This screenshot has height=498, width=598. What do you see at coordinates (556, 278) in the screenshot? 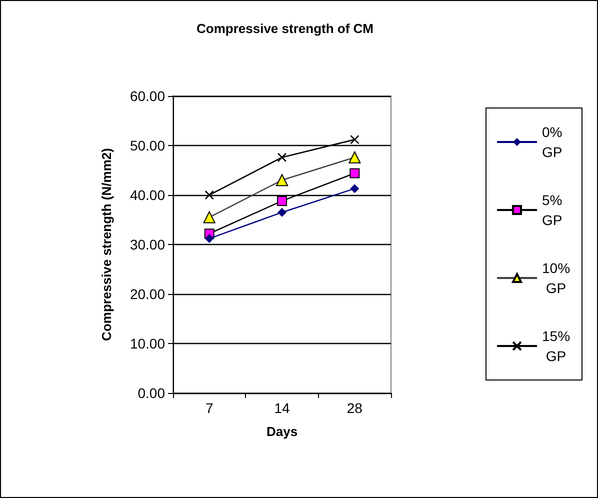
I see `legend-label: 10% GP` at bounding box center [556, 278].